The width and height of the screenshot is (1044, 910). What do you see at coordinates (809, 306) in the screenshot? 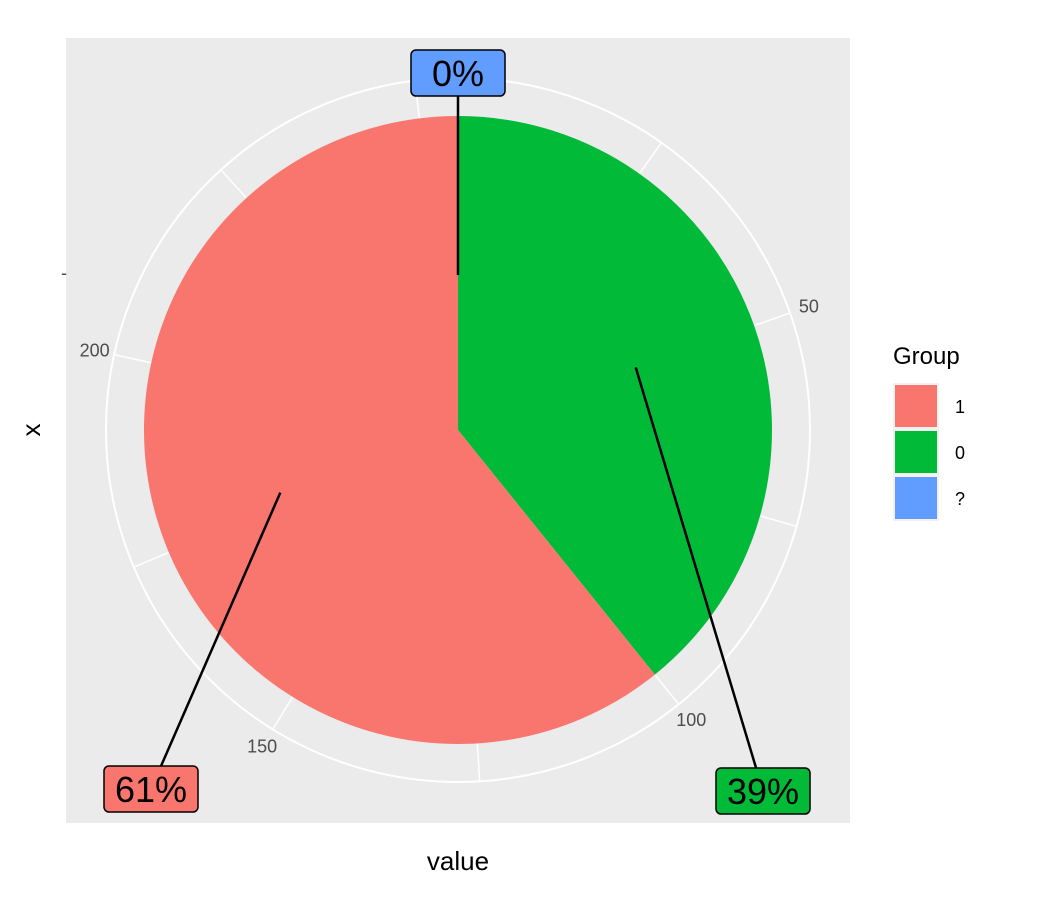
I see `theta-tick-label: 50` at bounding box center [809, 306].